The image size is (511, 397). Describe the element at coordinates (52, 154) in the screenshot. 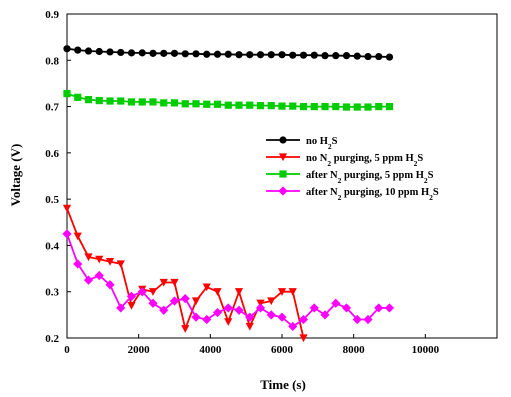

I see `y-tick-label: 0.6` at that location.